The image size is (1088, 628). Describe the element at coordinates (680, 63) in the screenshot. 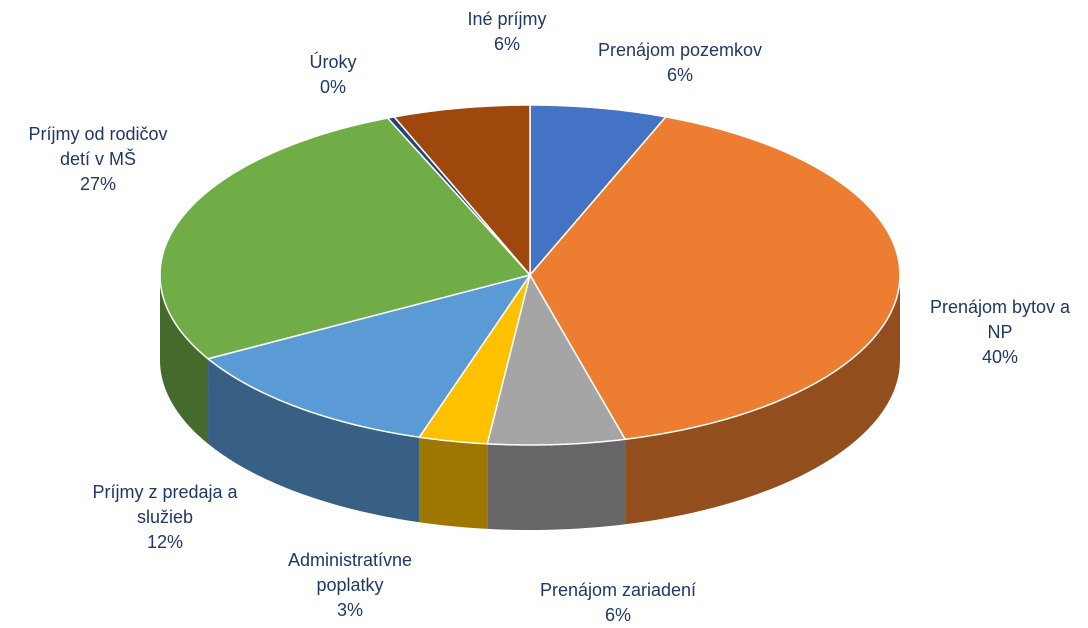

I see `data-label: Prenájom pozemkov 6%` at that location.